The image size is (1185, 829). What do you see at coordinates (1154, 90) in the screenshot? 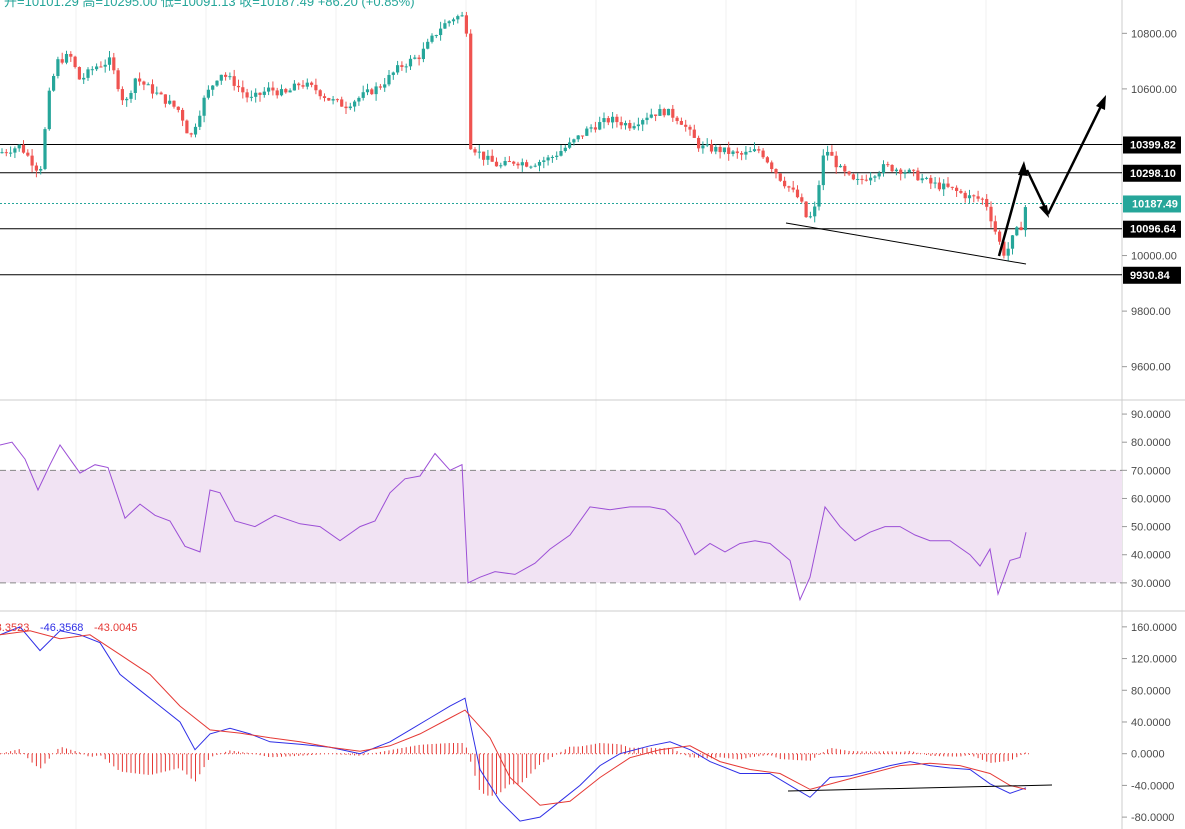
I see `axis-tick-label: 10600.00` at bounding box center [1154, 90].